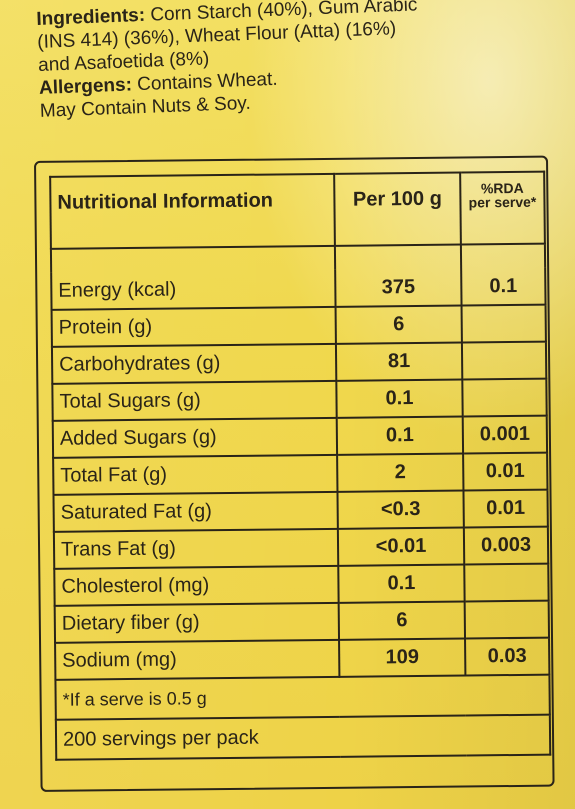 The image size is (575, 809). Describe the element at coordinates (507, 656) in the screenshot. I see `rda-value: 0.03` at that location.